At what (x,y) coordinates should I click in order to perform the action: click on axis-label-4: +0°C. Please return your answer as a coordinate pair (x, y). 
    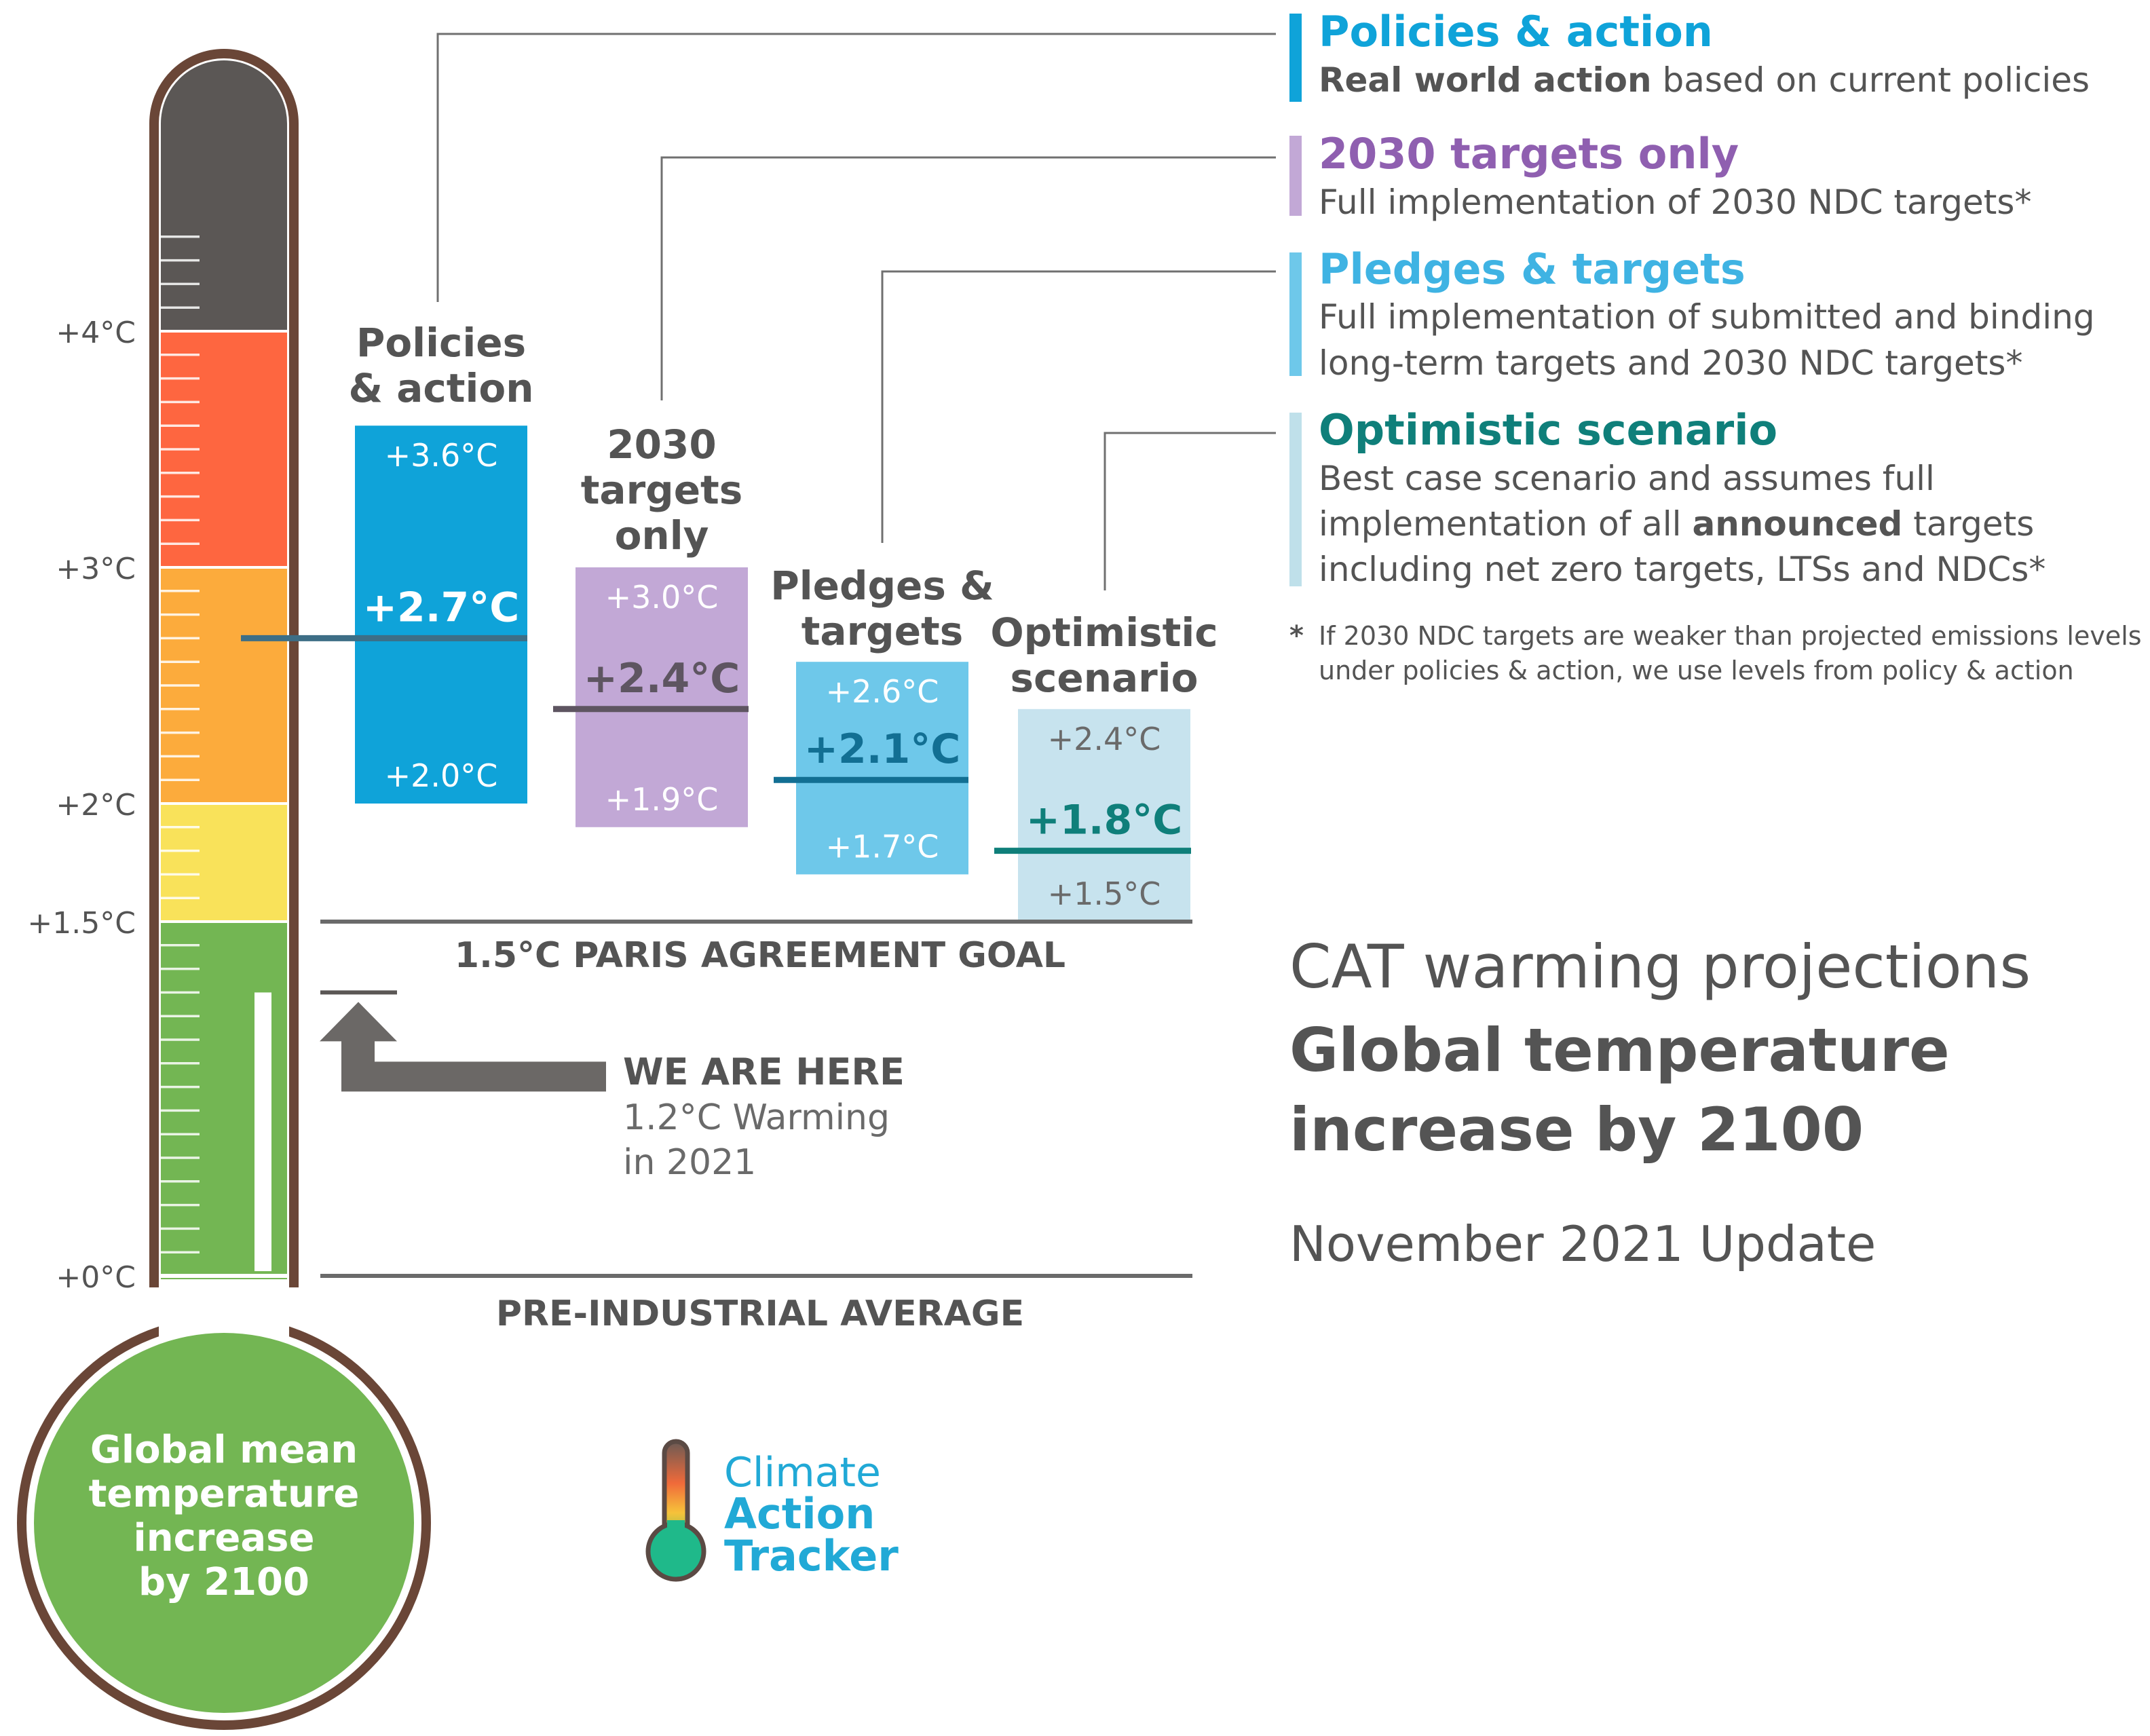
    Looking at the image, I should click on (96, 1278).